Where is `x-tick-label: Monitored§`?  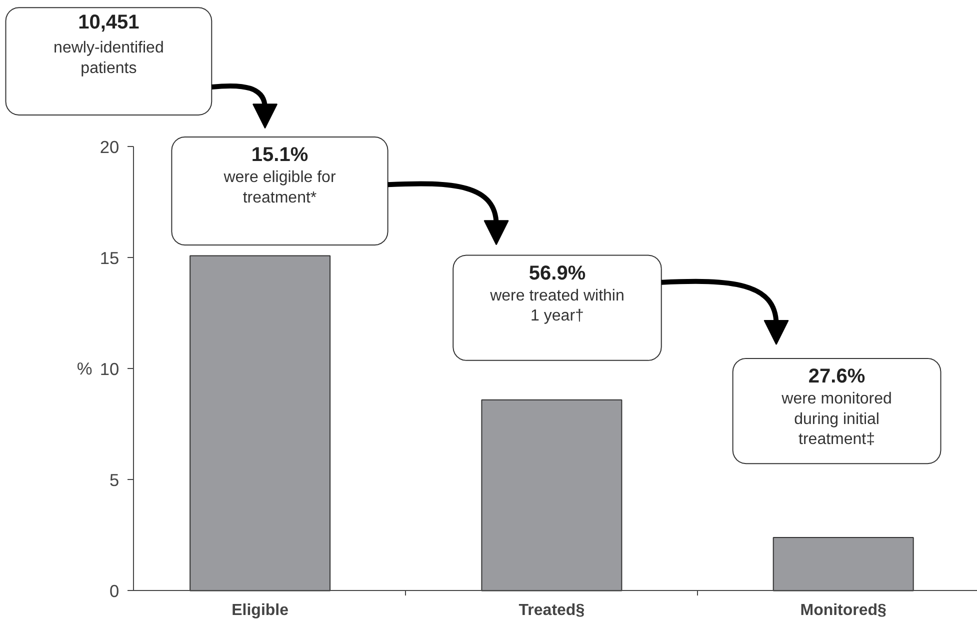 x-tick-label: Monitored§ is located at coordinates (843, 610).